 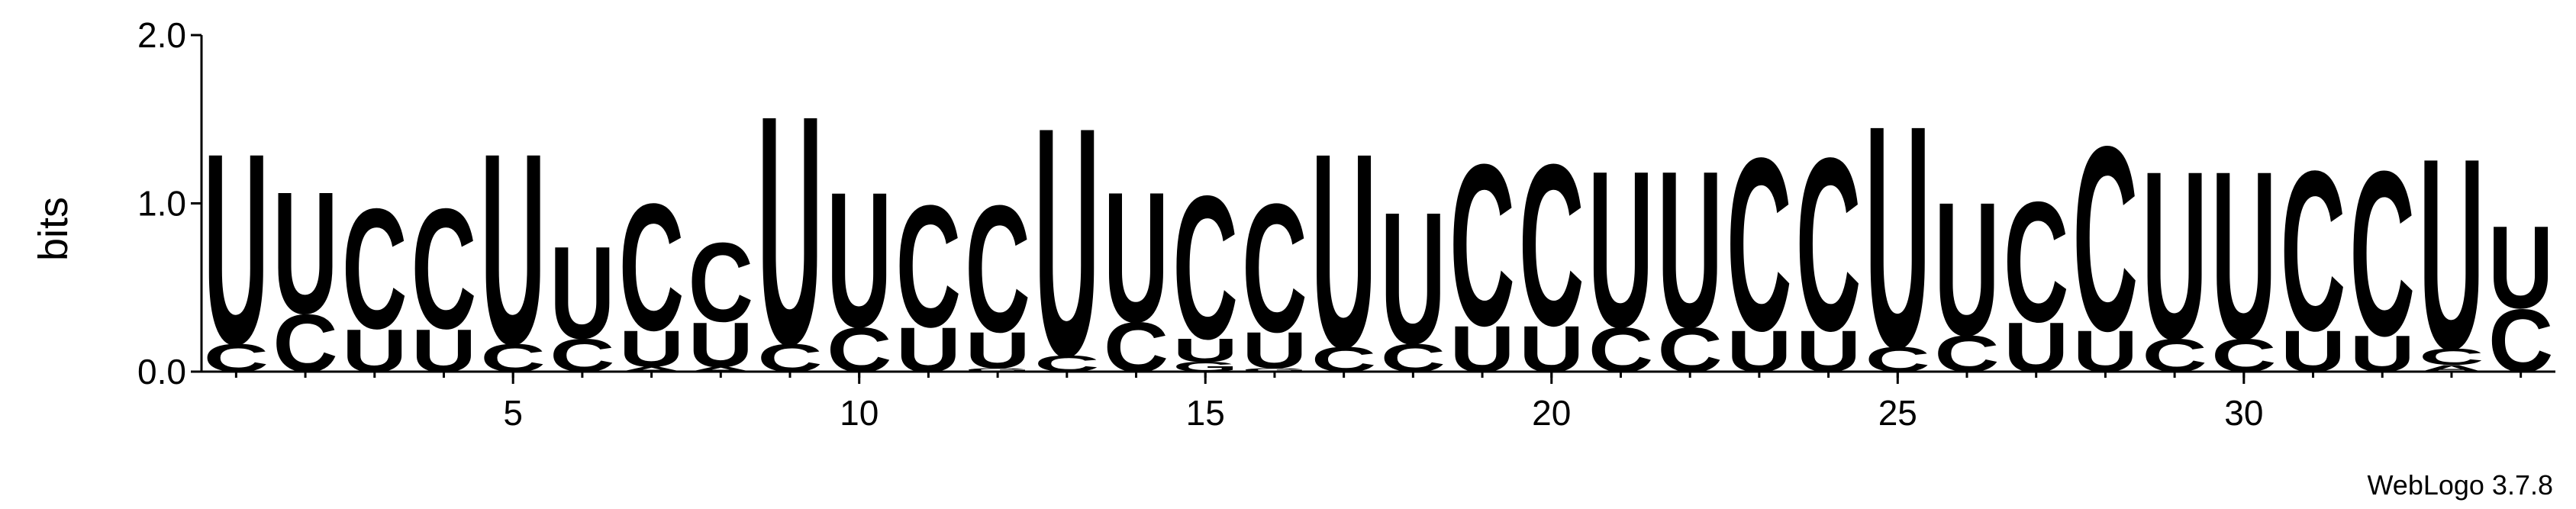 What do you see at coordinates (721, 369) in the screenshot?
I see `logo-letter: A` at bounding box center [721, 369].